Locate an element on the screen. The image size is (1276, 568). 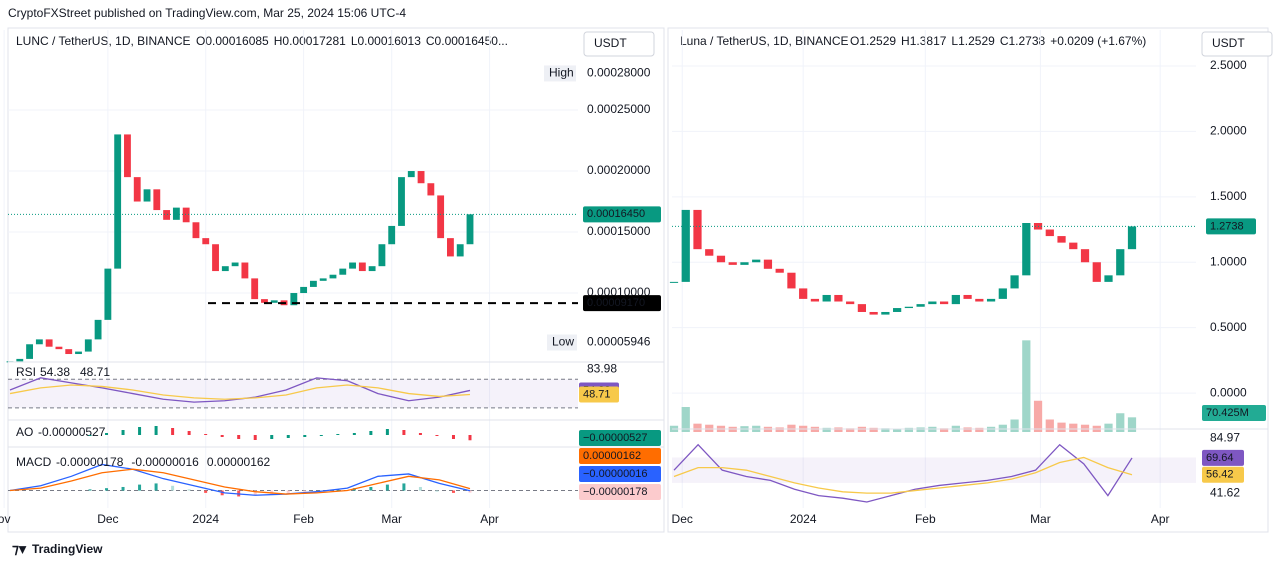
ohlc-value: C1.2738 is located at coordinates (1023, 41).